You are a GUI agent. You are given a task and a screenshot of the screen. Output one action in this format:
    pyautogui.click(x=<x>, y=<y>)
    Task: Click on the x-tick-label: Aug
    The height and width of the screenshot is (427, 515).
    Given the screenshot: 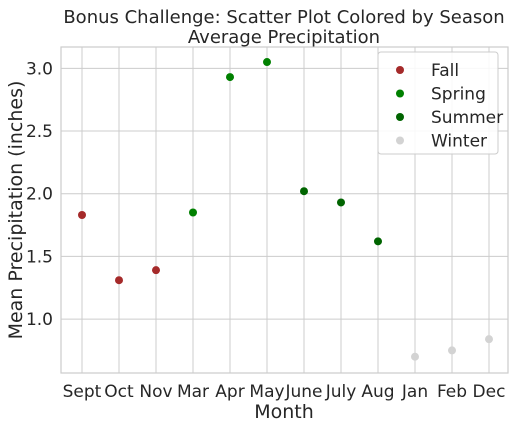 What is the action you would take?
    pyautogui.click(x=377, y=392)
    